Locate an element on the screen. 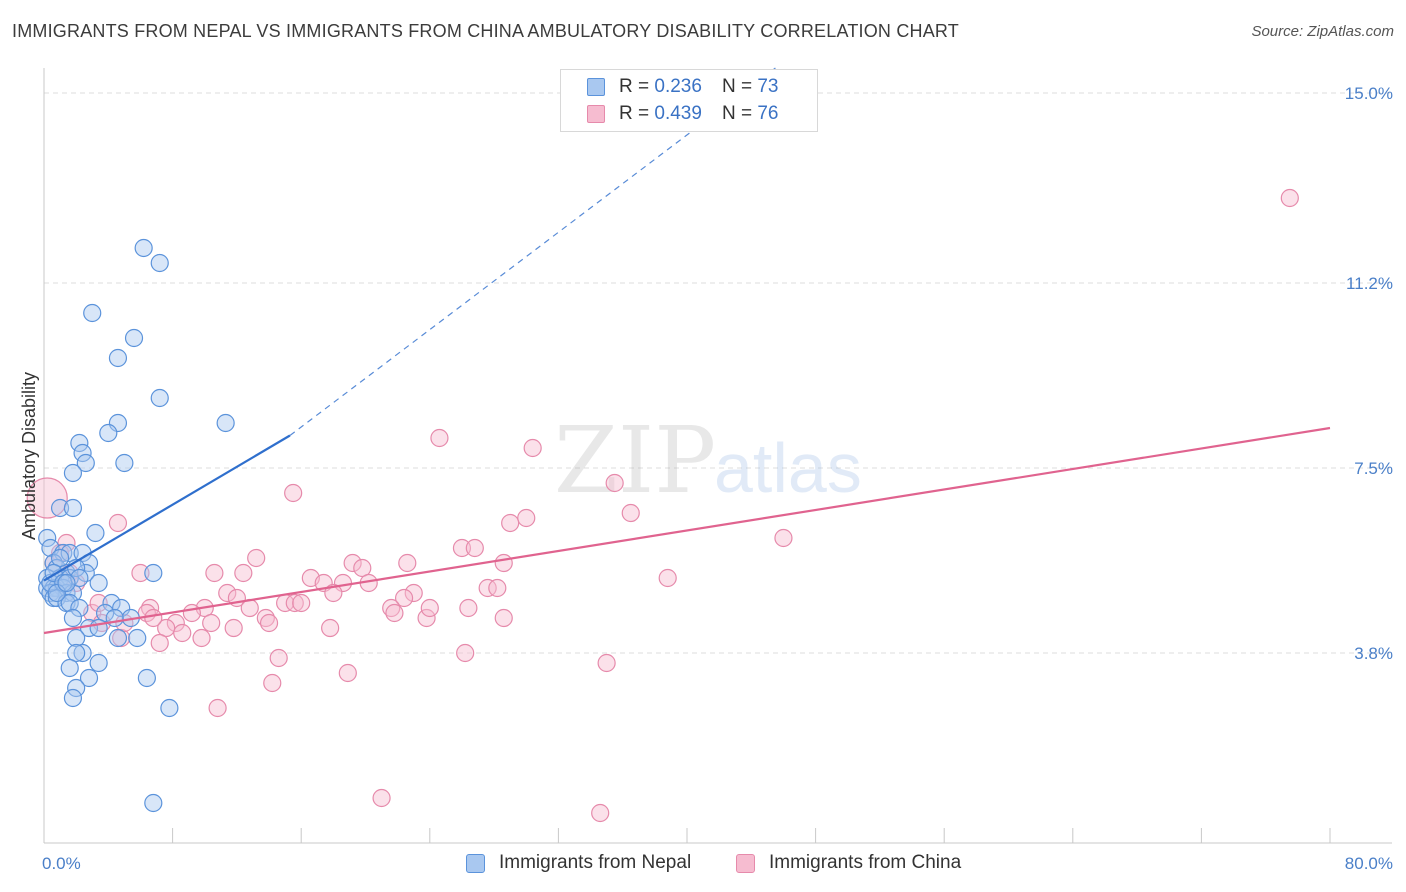 The height and width of the screenshot is (892, 1406). watermark-atlas: atlas is located at coordinates (788, 468).